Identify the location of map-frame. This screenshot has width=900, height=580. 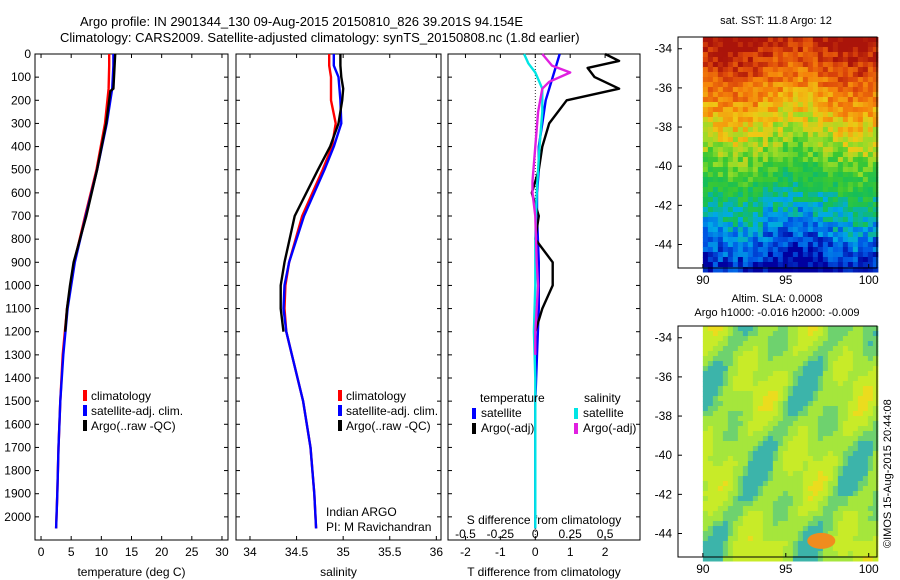
(777, 152).